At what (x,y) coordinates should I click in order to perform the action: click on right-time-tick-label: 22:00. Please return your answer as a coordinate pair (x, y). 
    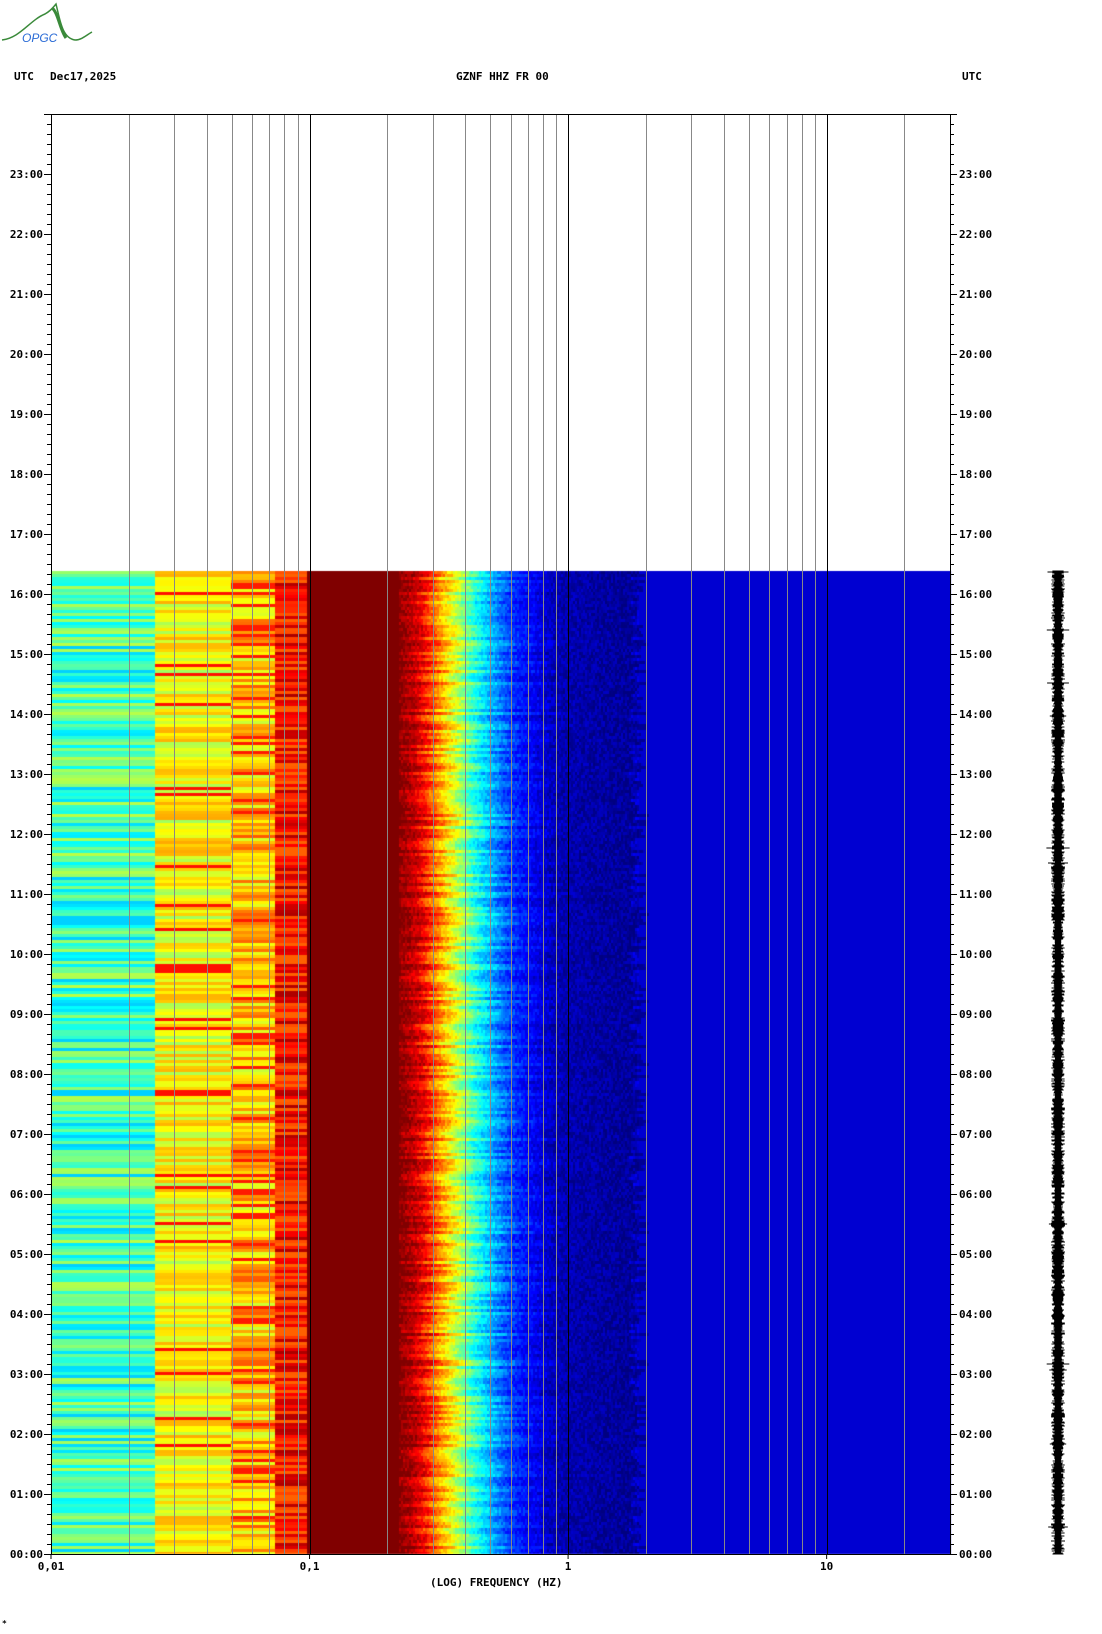
    Looking at the image, I should click on (975, 234).